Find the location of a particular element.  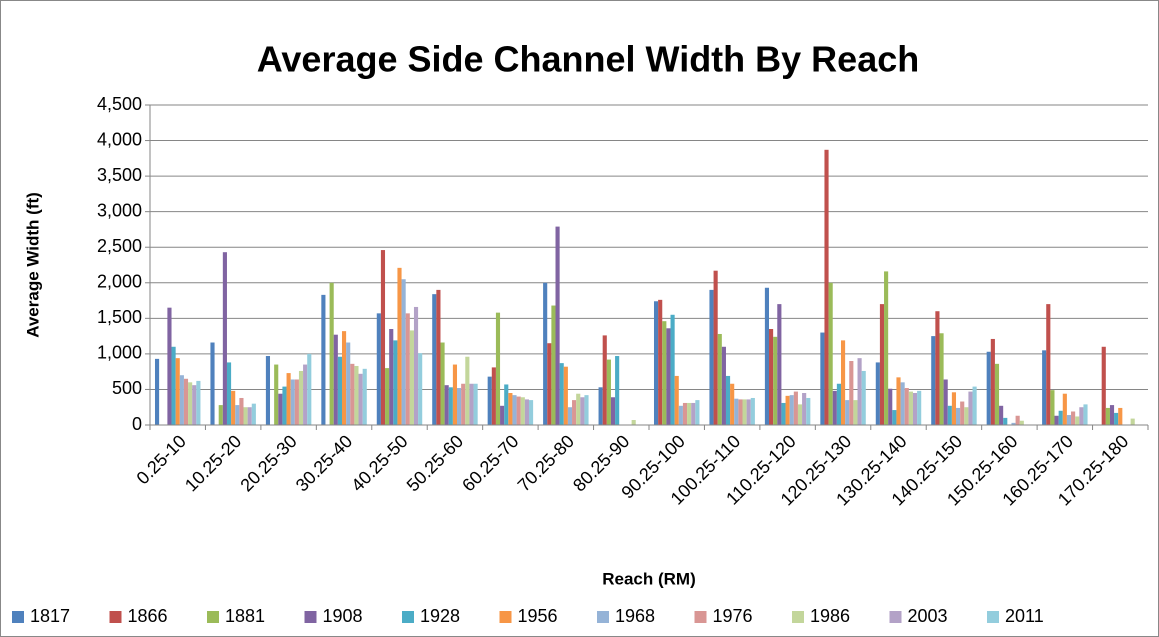

legend-label: 1986 is located at coordinates (830, 616).